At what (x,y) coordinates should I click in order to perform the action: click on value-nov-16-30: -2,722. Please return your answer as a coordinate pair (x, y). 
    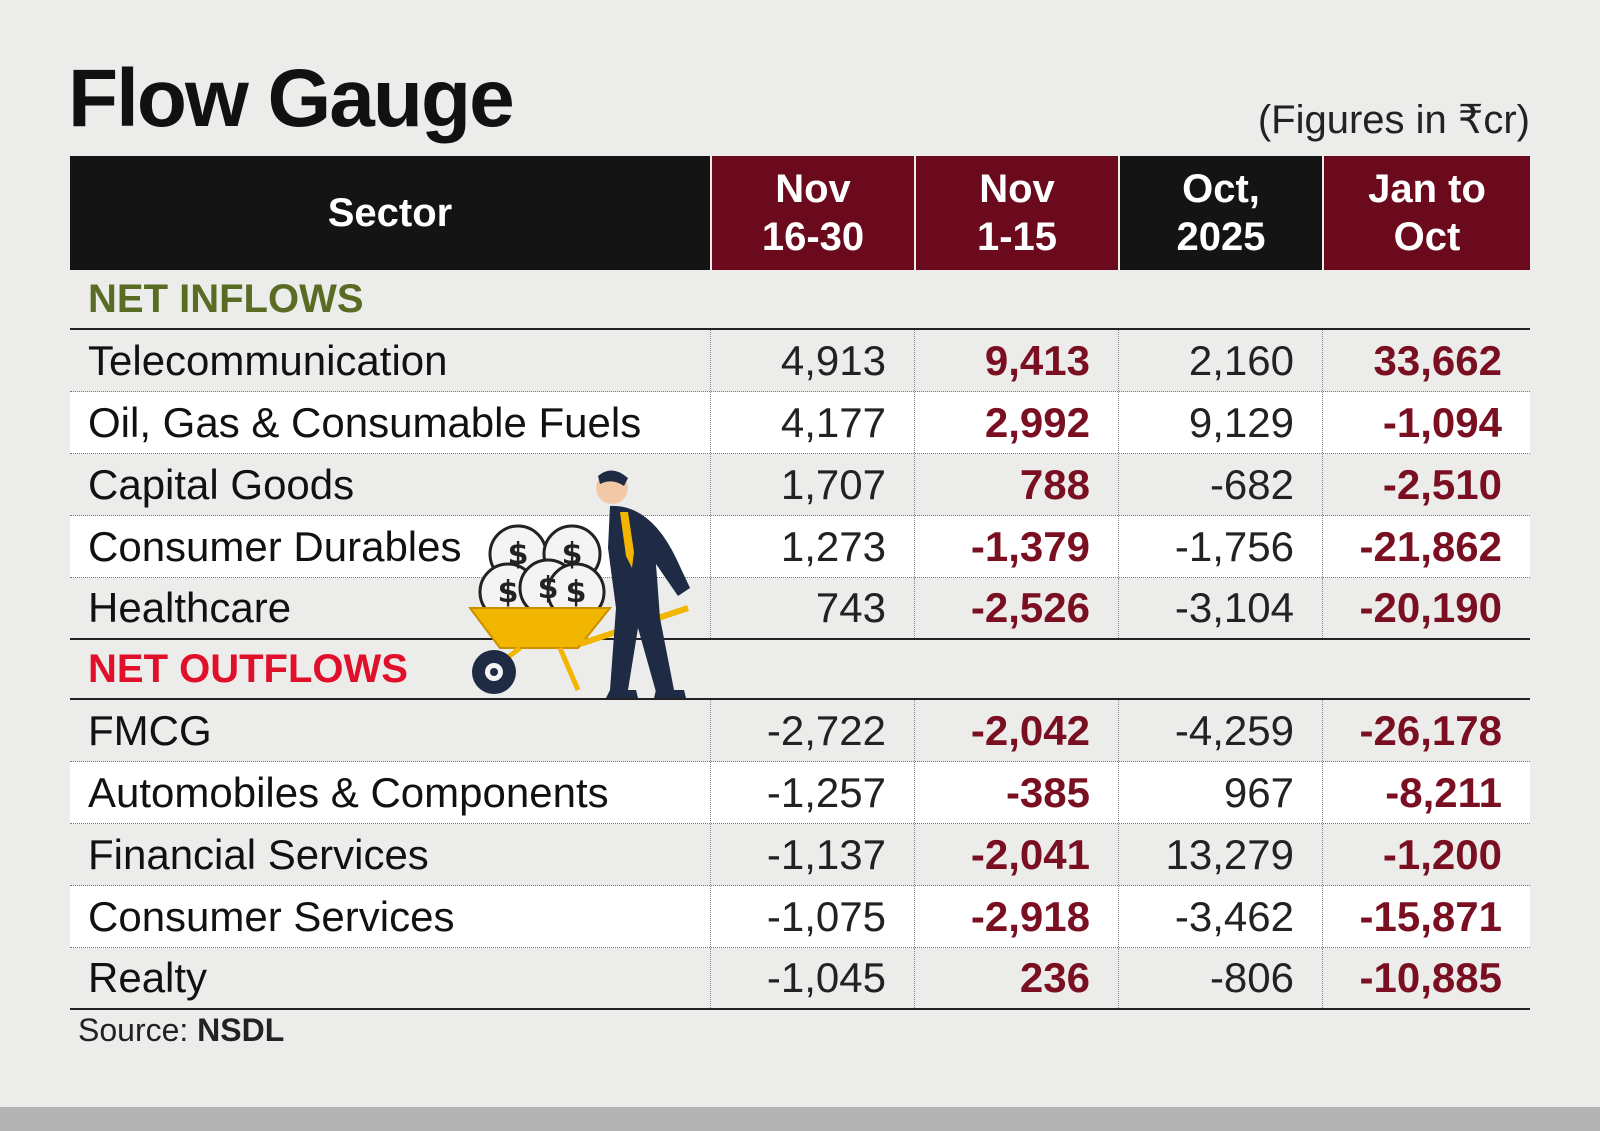
    Looking at the image, I should click on (812, 730).